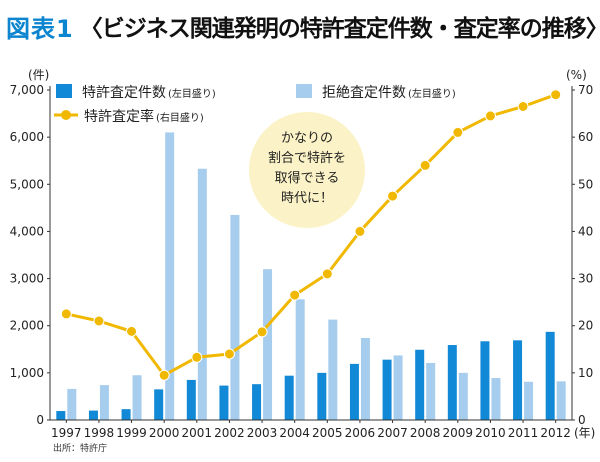 Image resolution: width=600 pixels, height=462 pixels. I want to click on legend-rate-swatch-marker, so click(66, 115).